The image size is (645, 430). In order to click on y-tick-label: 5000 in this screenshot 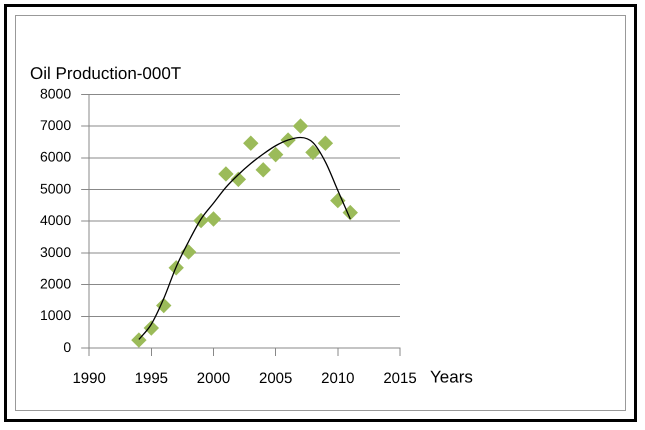, I will do `click(56, 188)`.